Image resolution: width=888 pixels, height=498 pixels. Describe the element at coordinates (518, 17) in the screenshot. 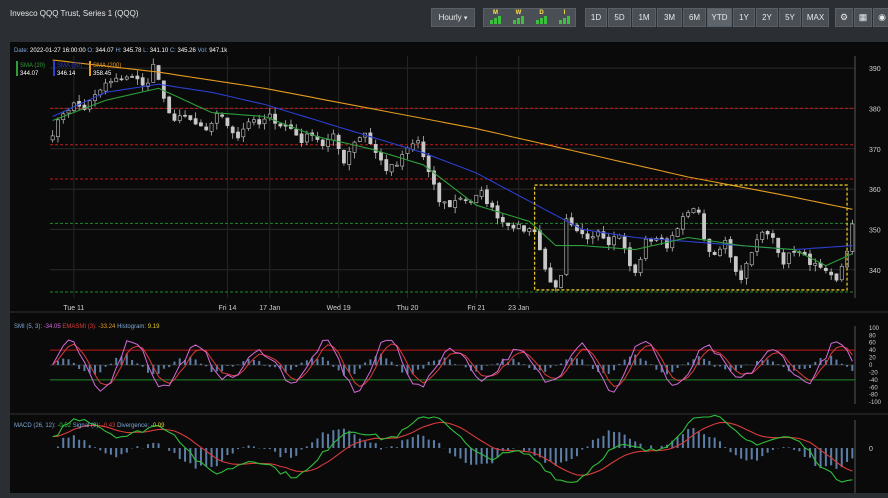

I see `weekly-bar-chart-icon: W` at that location.